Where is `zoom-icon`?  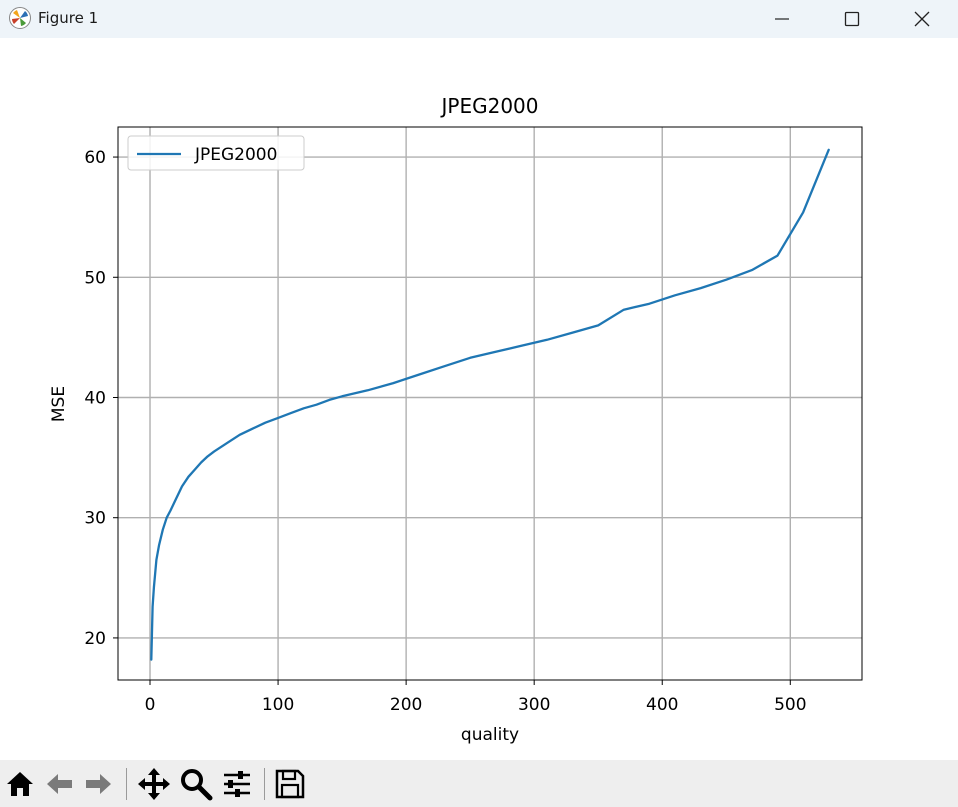 zoom-icon is located at coordinates (197, 785).